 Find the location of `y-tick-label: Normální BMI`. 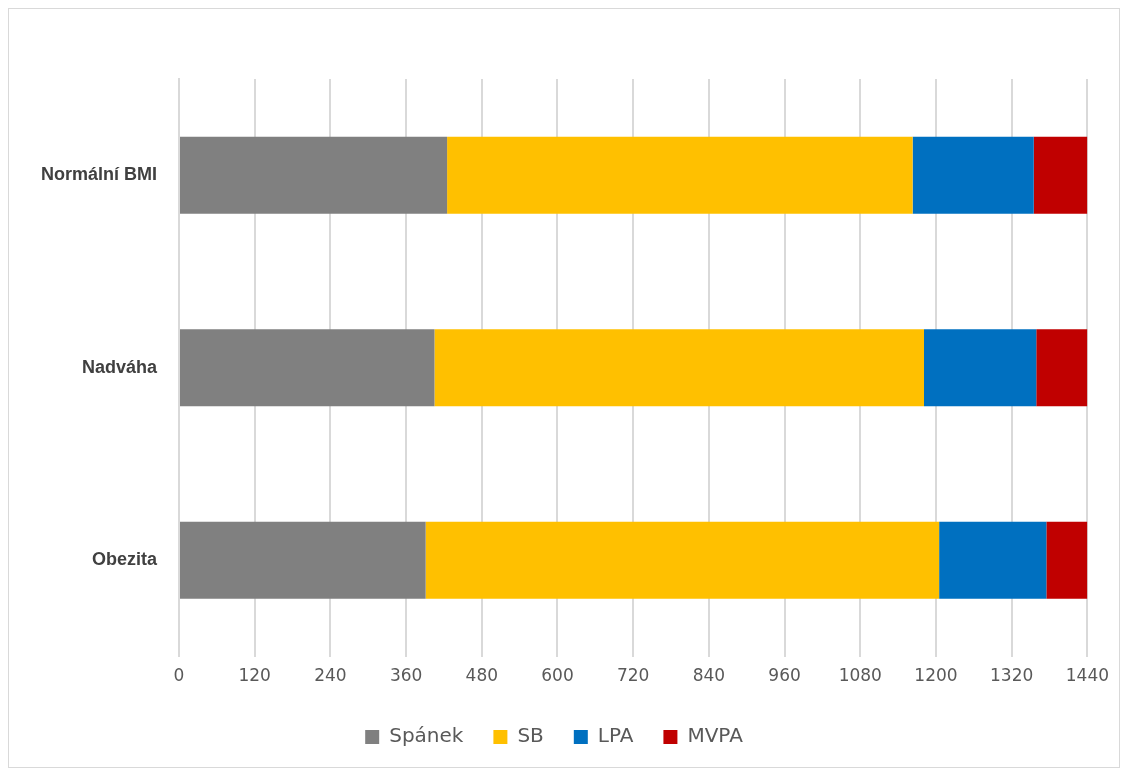

y-tick-label: Normální BMI is located at coordinates (99, 174).